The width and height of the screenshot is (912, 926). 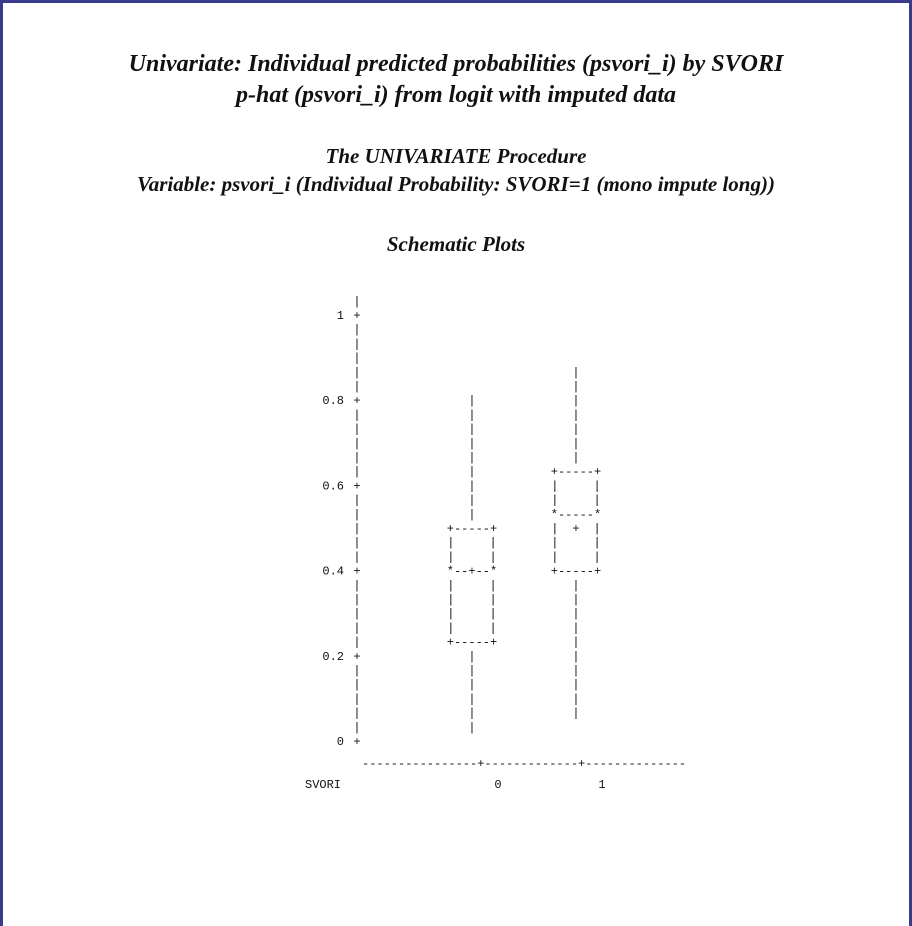 I want to click on box-median: *--+--*, so click(x=472, y=572).